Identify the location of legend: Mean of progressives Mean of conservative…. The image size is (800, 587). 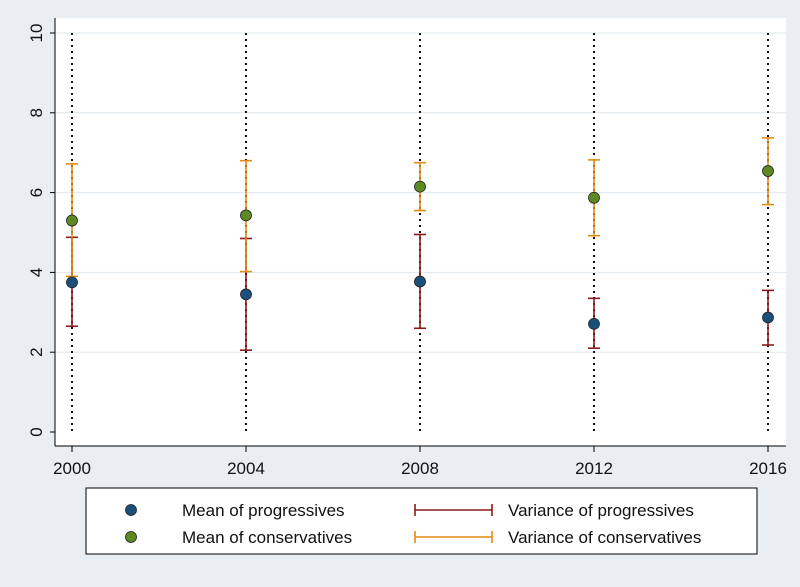
(421, 521).